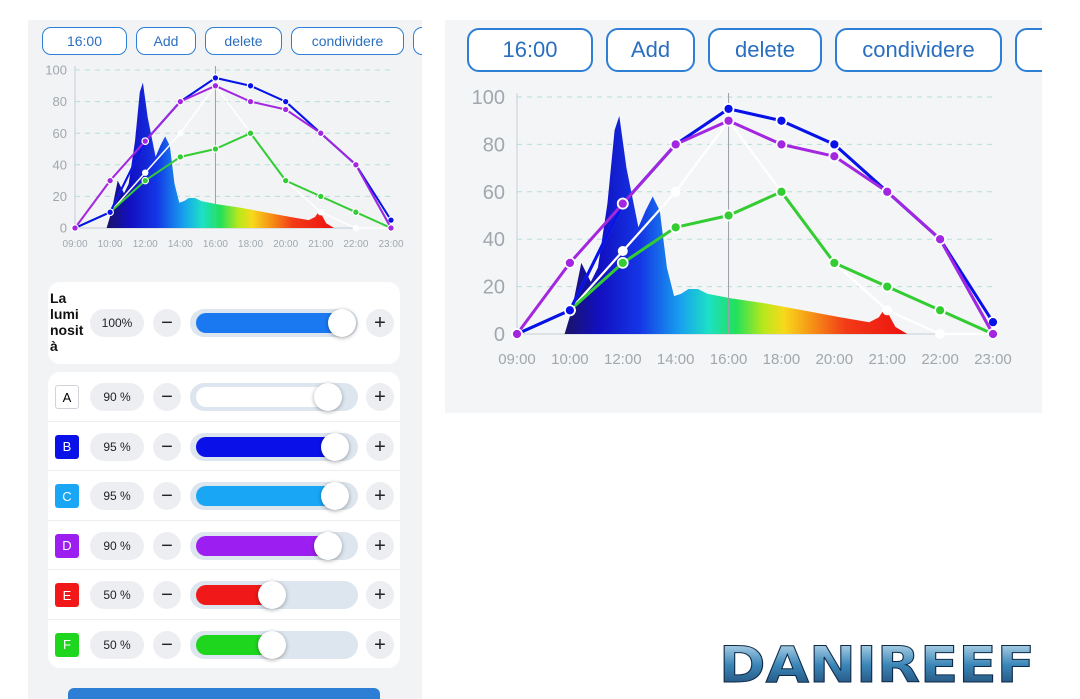 The image size is (1080, 699). What do you see at coordinates (623, 359) in the screenshot?
I see `x-tick-label: 12:00` at bounding box center [623, 359].